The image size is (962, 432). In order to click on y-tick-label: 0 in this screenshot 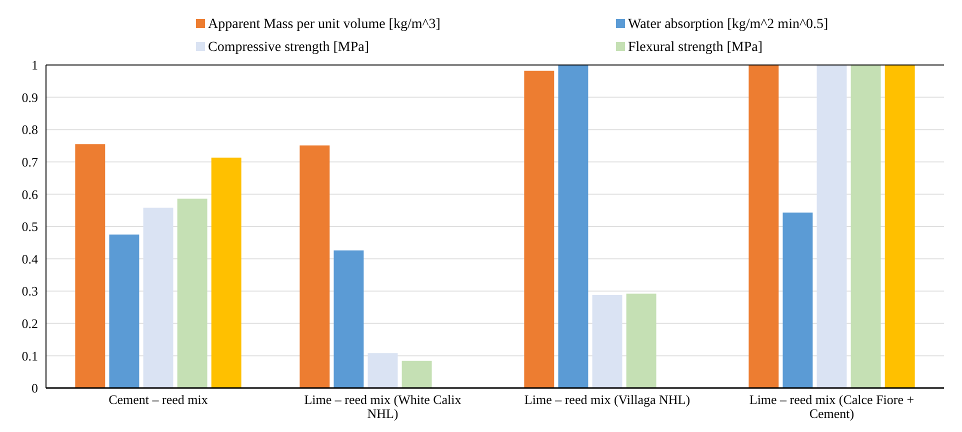, I will do `click(35, 388)`.